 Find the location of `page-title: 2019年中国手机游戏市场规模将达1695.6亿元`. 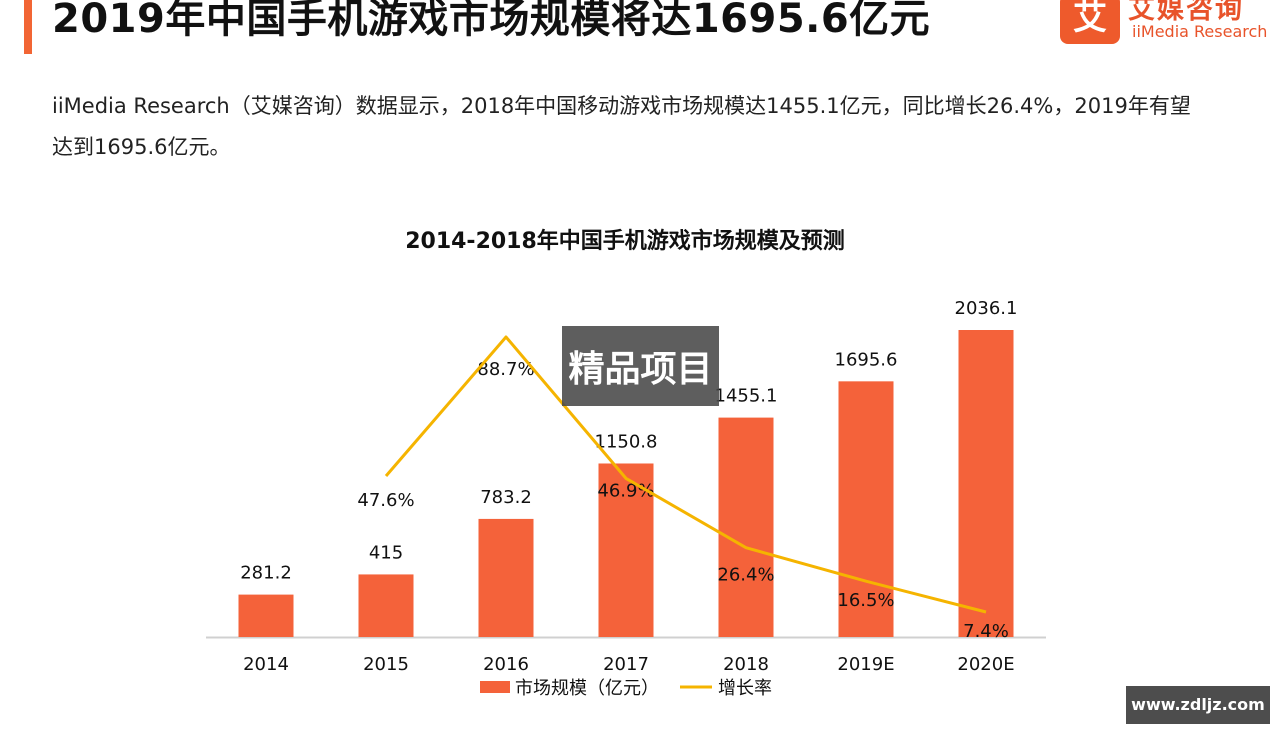

page-title: 2019年中国手机游戏市场规模将达1695.6亿元 is located at coordinates (491, 21).